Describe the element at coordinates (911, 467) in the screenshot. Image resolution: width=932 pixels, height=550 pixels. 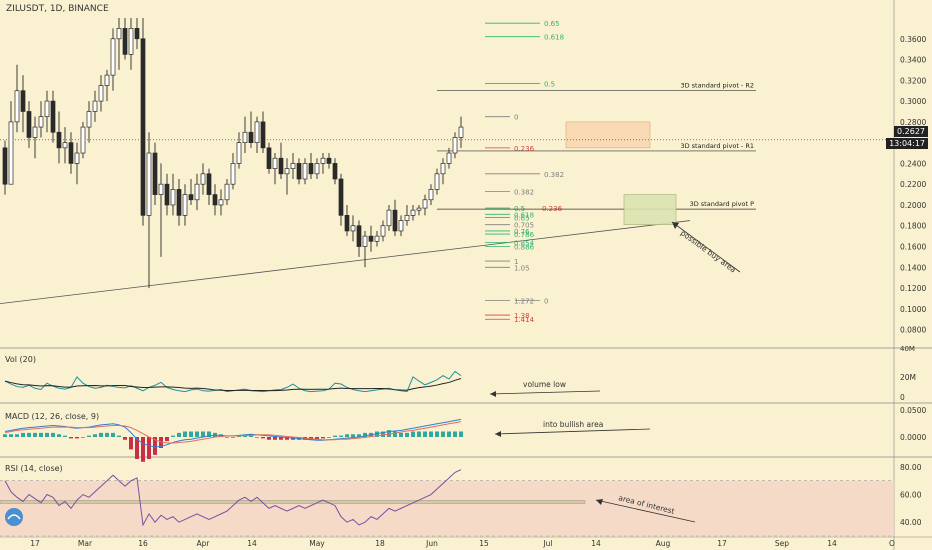
I see `rsi-tick-label: 80.00` at that location.